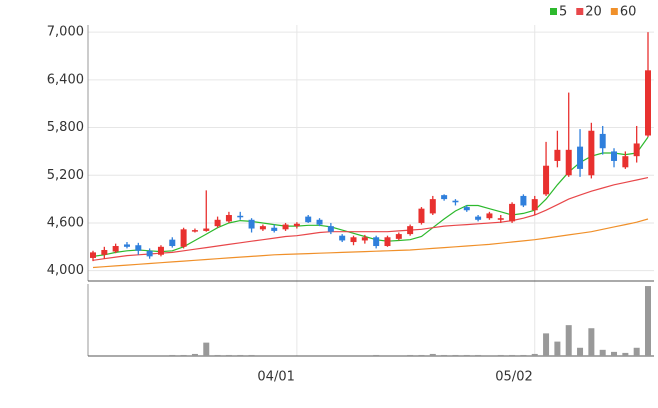 The height and width of the screenshot is (408, 658). I want to click on y-tick-label: 6,400, so click(65, 79).